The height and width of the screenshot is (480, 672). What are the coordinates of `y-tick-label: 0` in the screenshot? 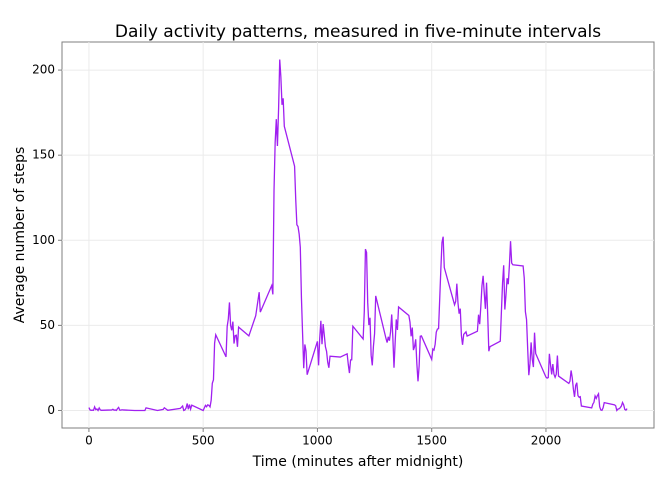 It's located at (51, 410).